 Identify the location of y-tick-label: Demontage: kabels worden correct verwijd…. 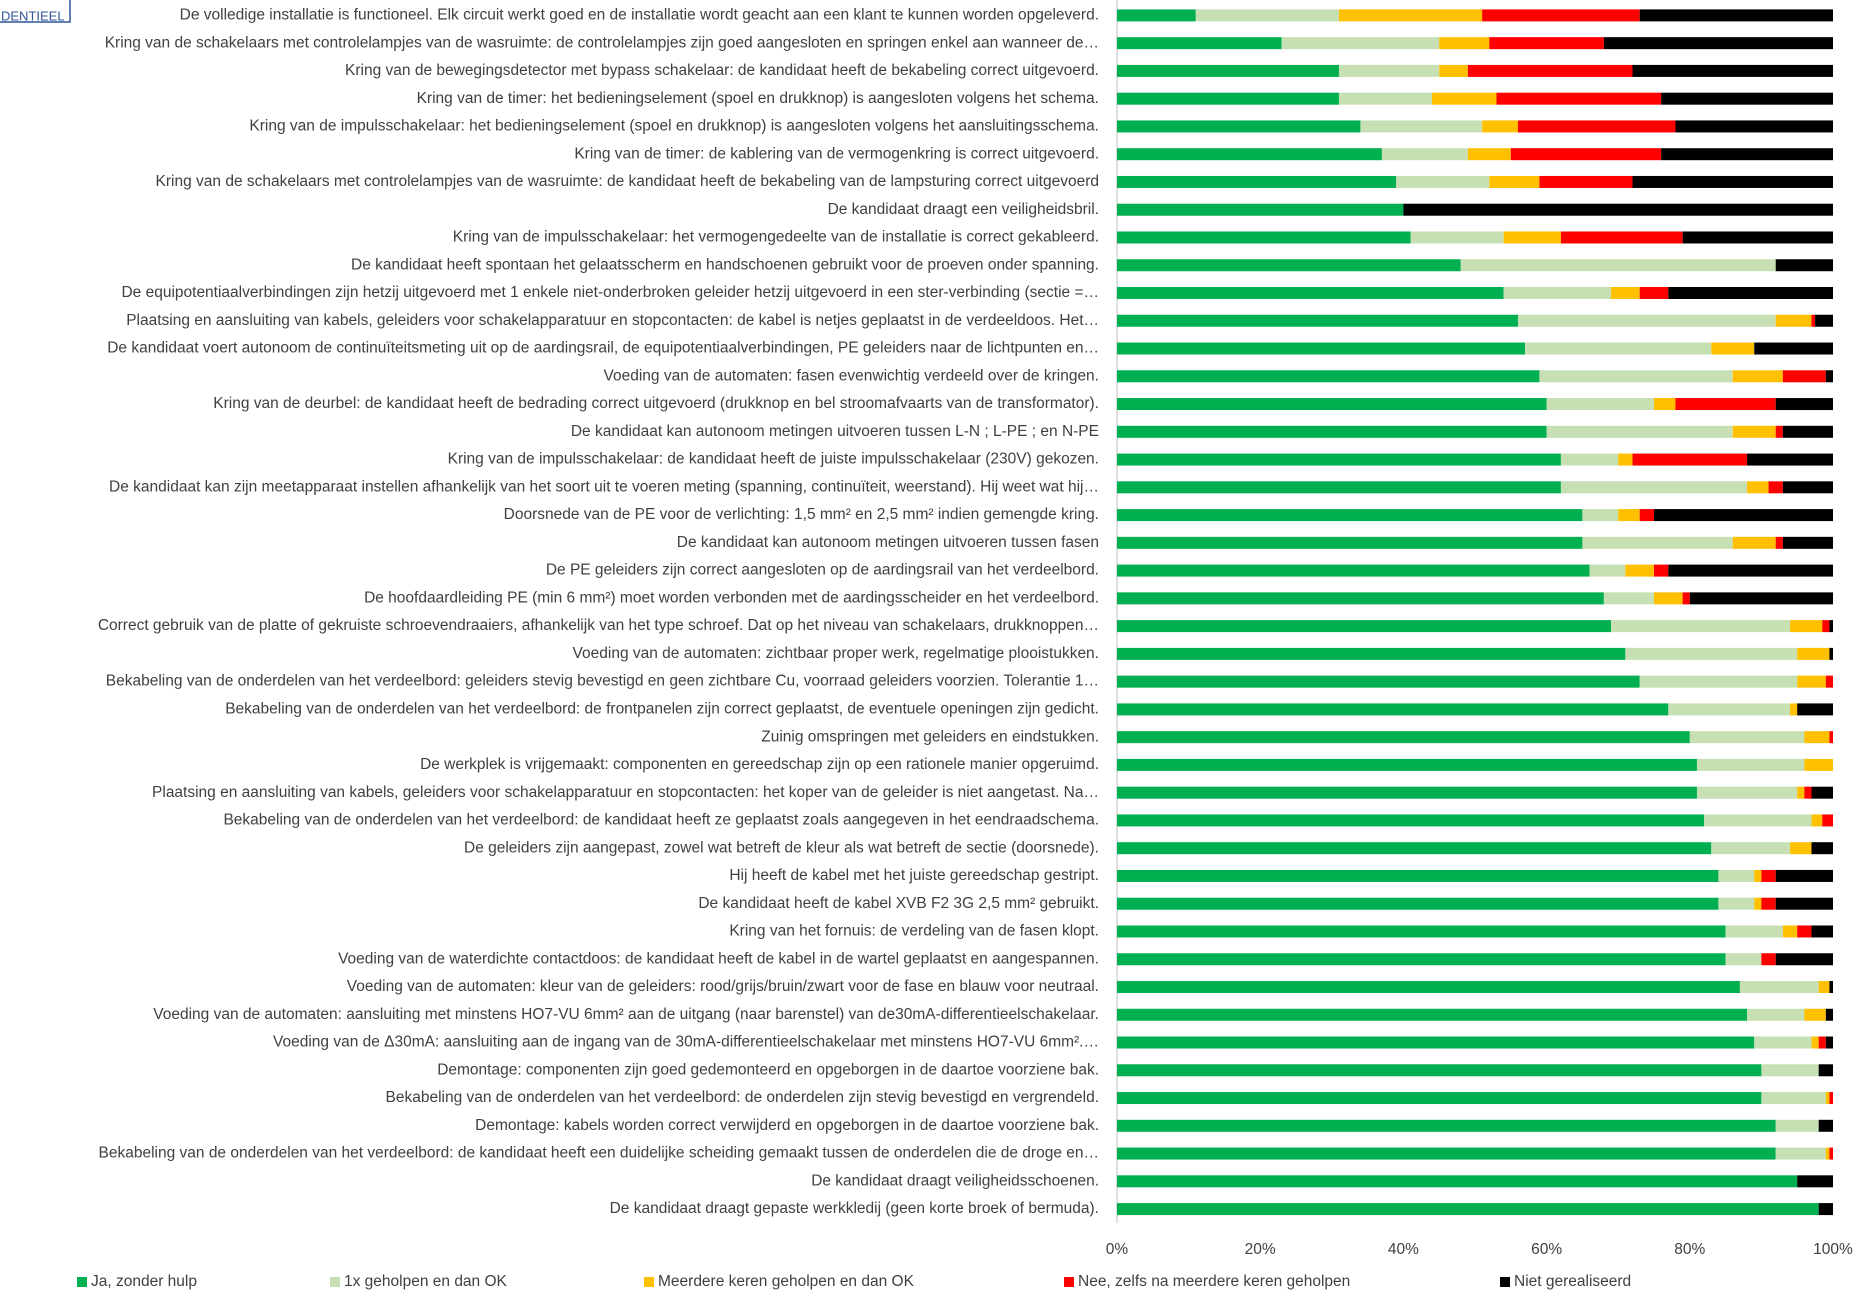
(787, 1125).